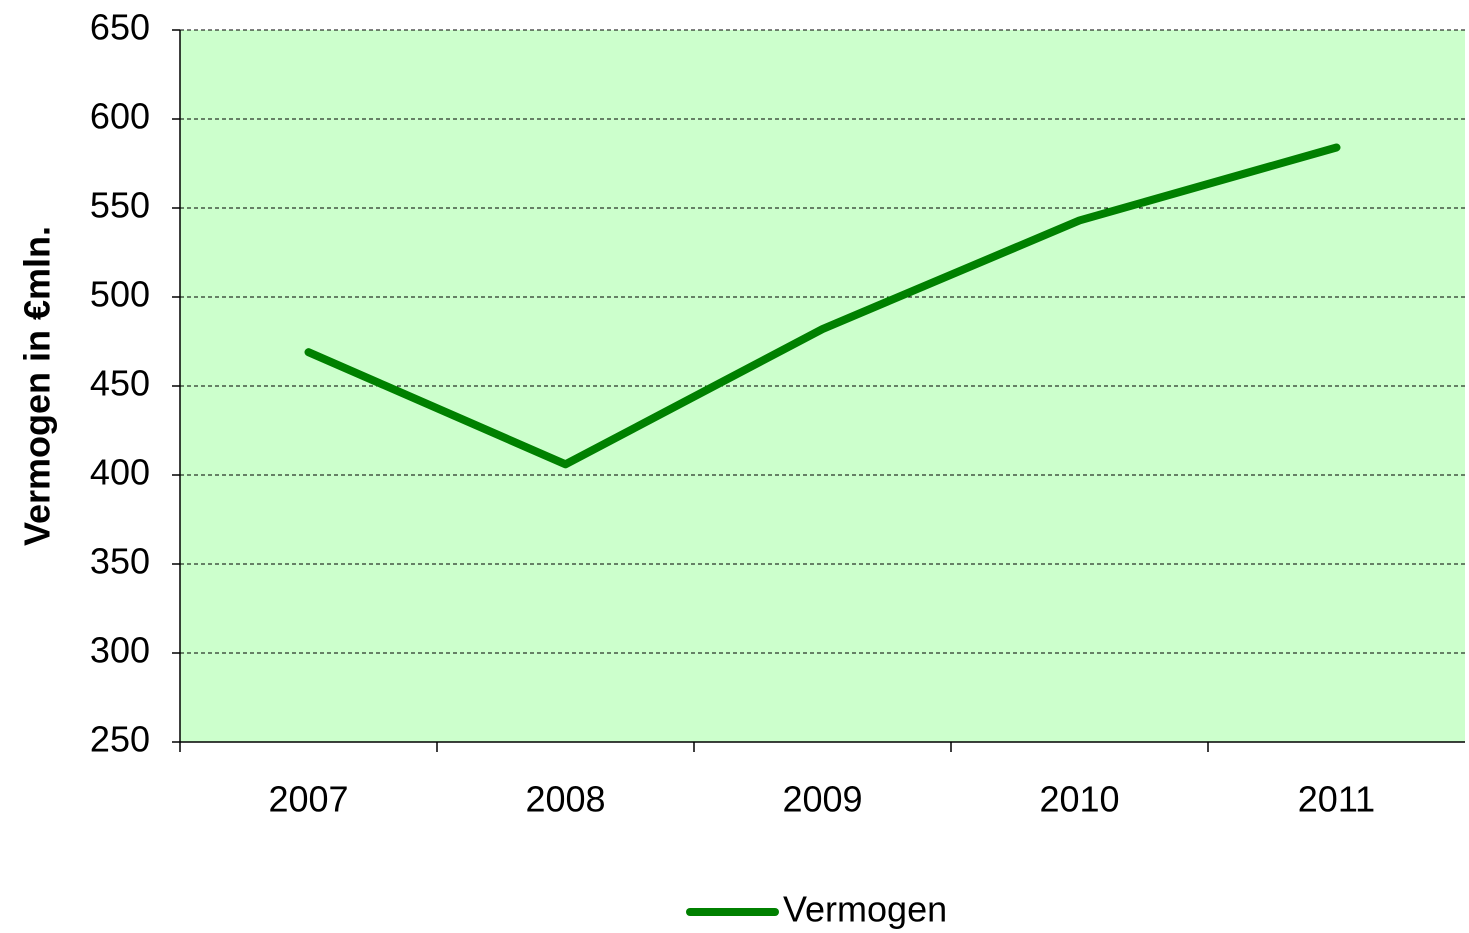 This screenshot has width=1469, height=933. Describe the element at coordinates (565, 799) in the screenshot. I see `x-tick-label: 2008` at that location.